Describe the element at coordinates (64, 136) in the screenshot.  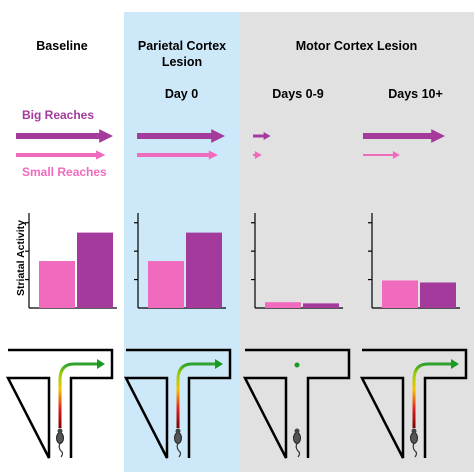
I see `big-reach-arrow-baseline` at that location.